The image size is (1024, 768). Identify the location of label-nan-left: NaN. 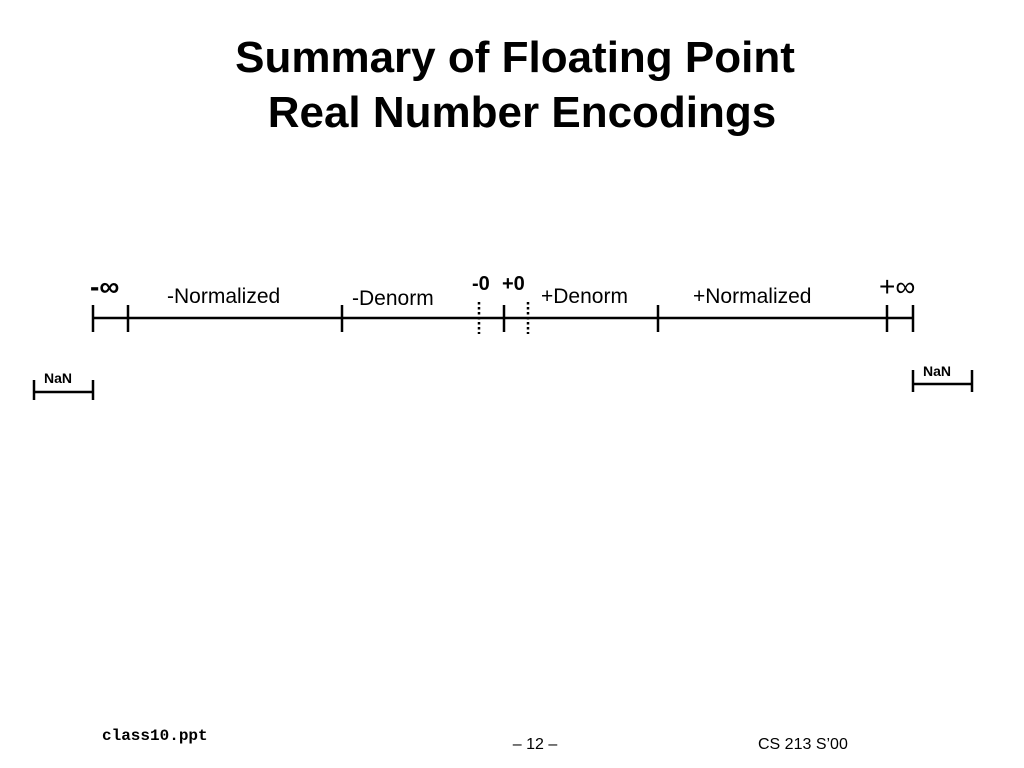
(58, 378).